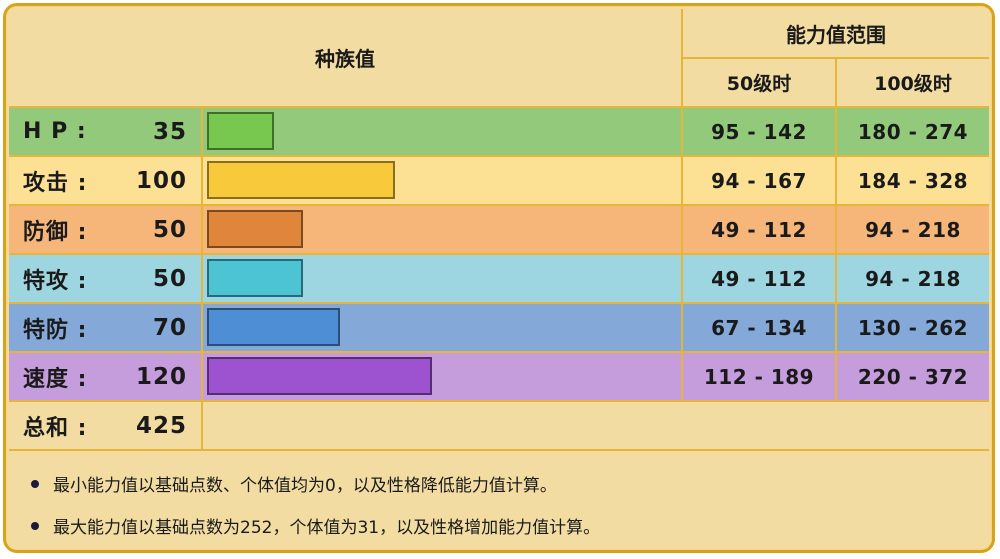 Image resolution: width=1000 pixels, height=559 pixels. I want to click on level100-header: 100级时, so click(913, 82).